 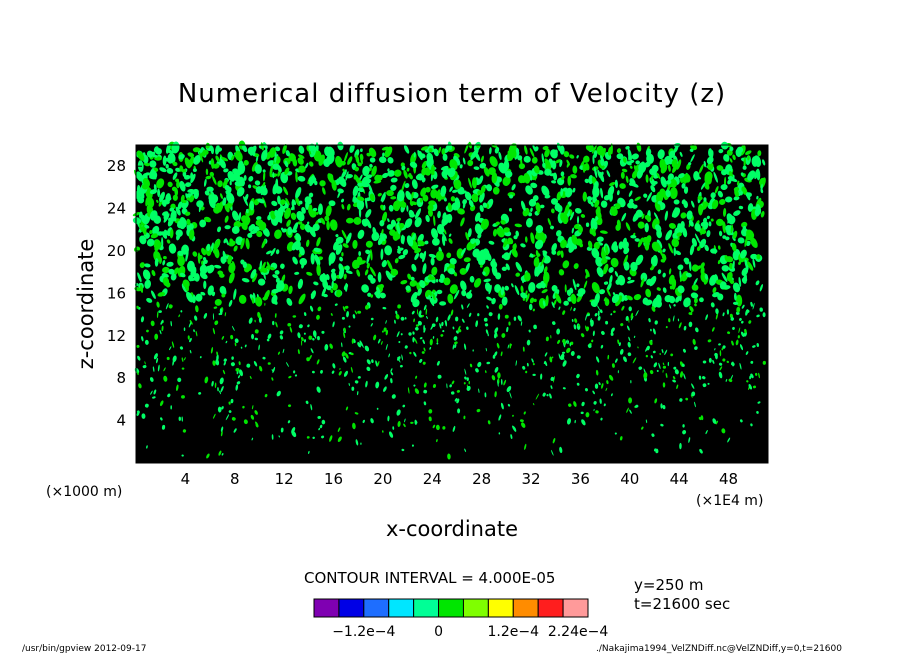 I want to click on x-tick-label: 20, so click(x=382, y=479).